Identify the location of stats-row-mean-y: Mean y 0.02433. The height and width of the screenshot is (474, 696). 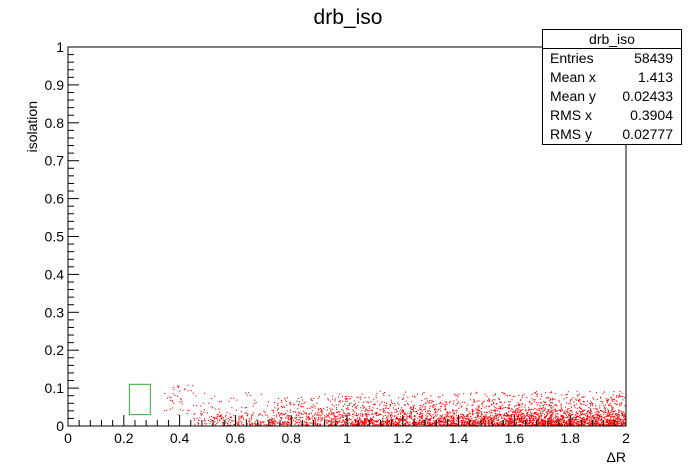
(612, 96).